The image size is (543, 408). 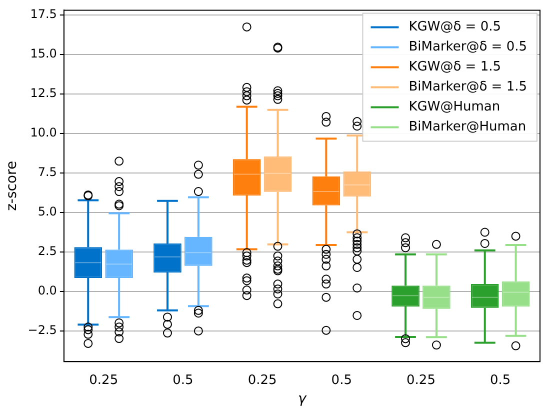 What do you see at coordinates (47, 211) in the screenshot?
I see `y-tick-label: 5.0` at bounding box center [47, 211].